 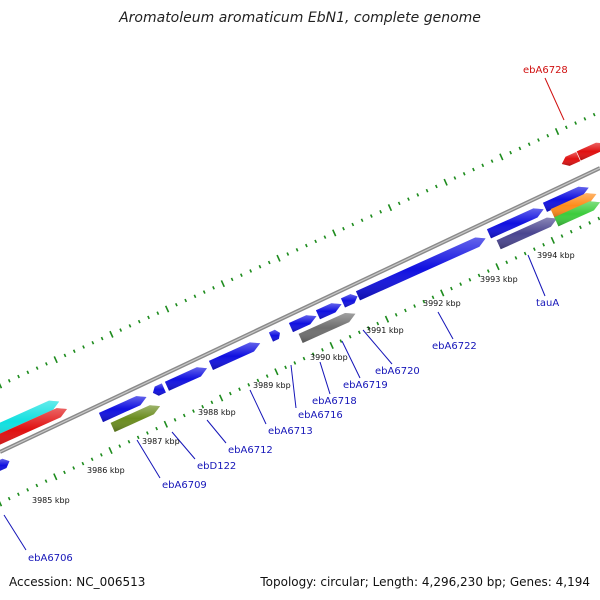 What do you see at coordinates (397, 371) in the screenshot?
I see `gene-label-ebA6720: ebA6720` at bounding box center [397, 371].